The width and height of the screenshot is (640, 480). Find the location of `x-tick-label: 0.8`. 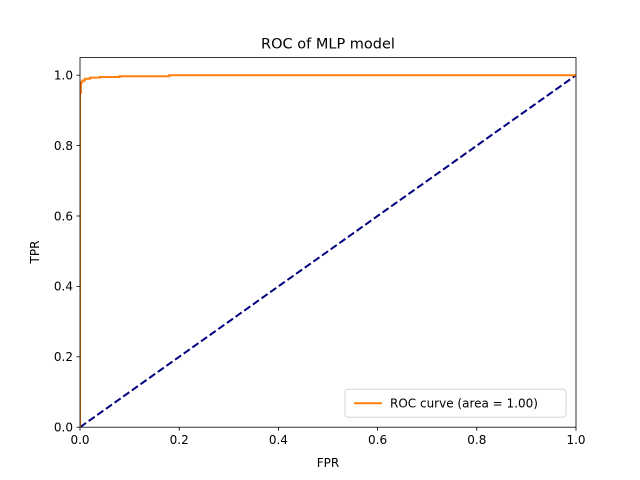

x-tick-label: 0.8 is located at coordinates (476, 440).